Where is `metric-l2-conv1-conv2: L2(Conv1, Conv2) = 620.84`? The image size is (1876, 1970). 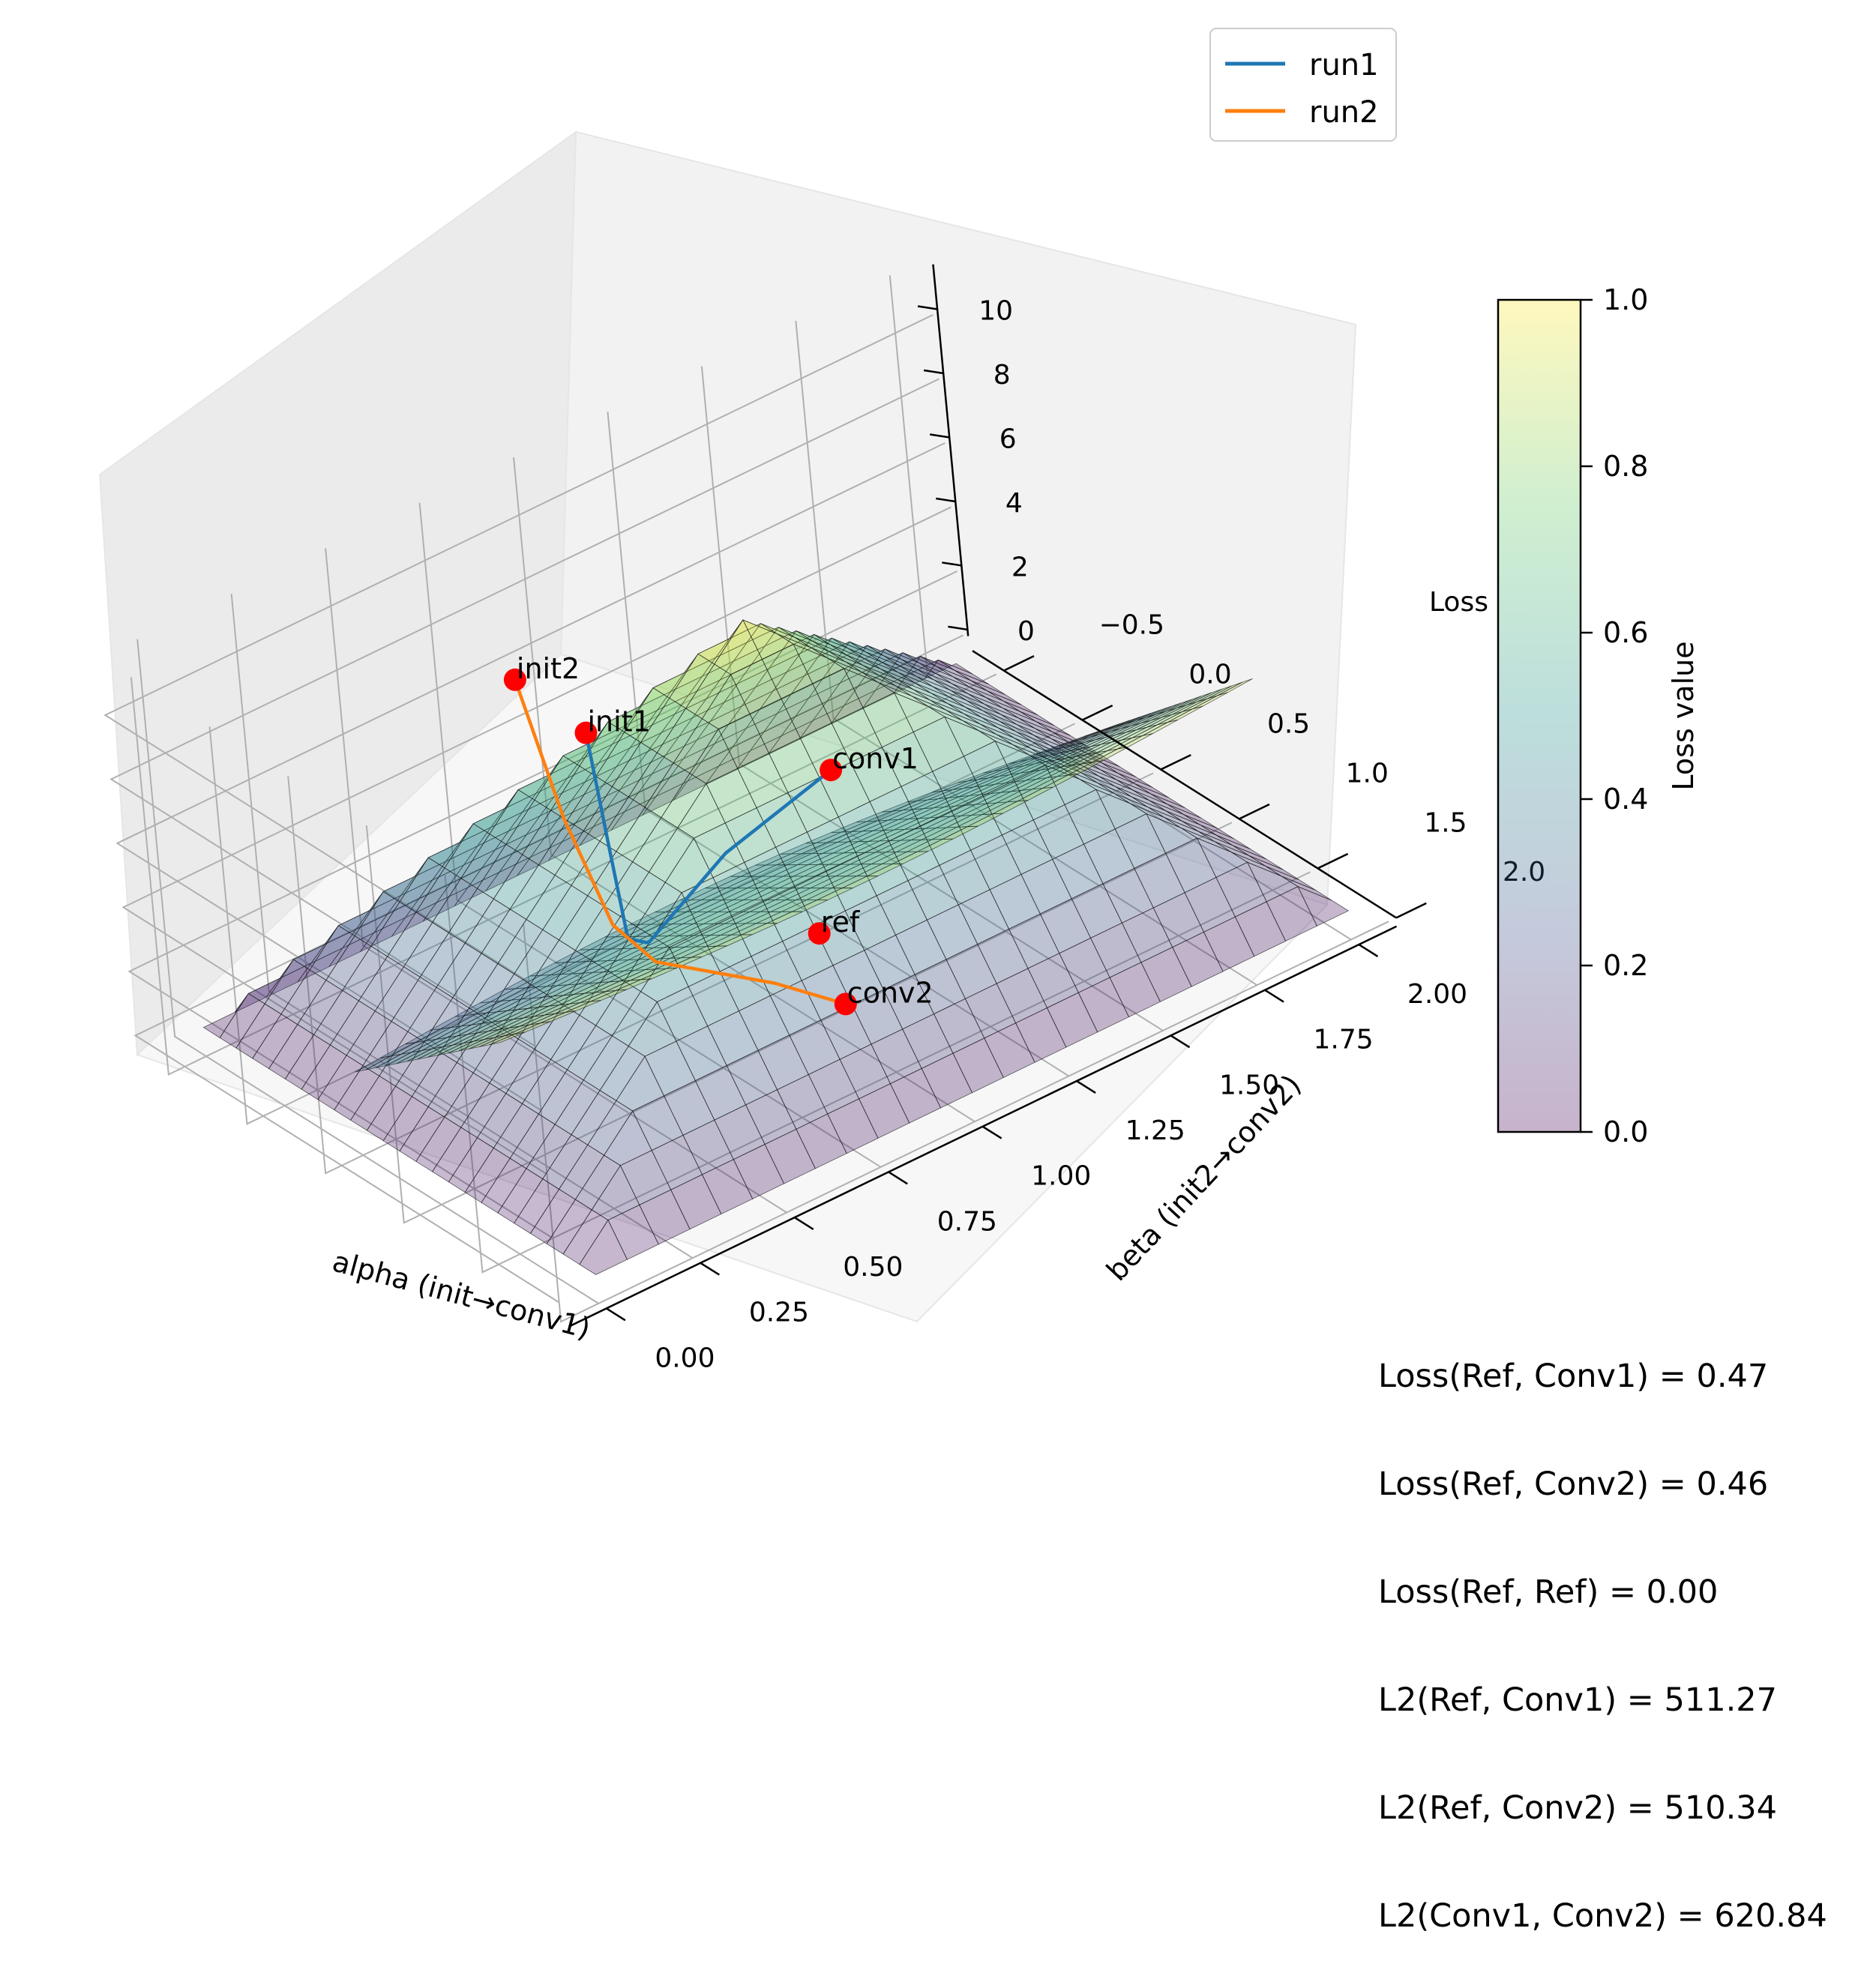
metric-l2-conv1-conv2: L2(Conv1, Conv2) = 620.84 is located at coordinates (1603, 1916).